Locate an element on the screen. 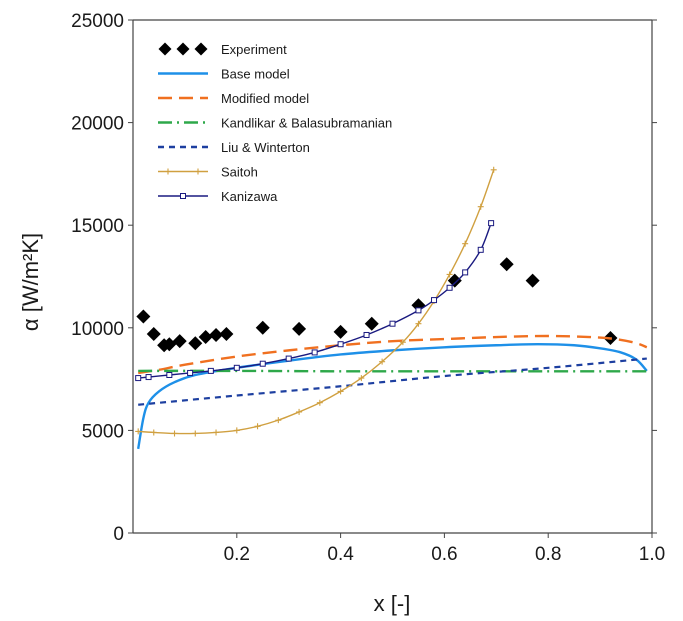 The width and height of the screenshot is (683, 621). legend-item: Kandlikar & Balasubramanian is located at coordinates (275, 123).